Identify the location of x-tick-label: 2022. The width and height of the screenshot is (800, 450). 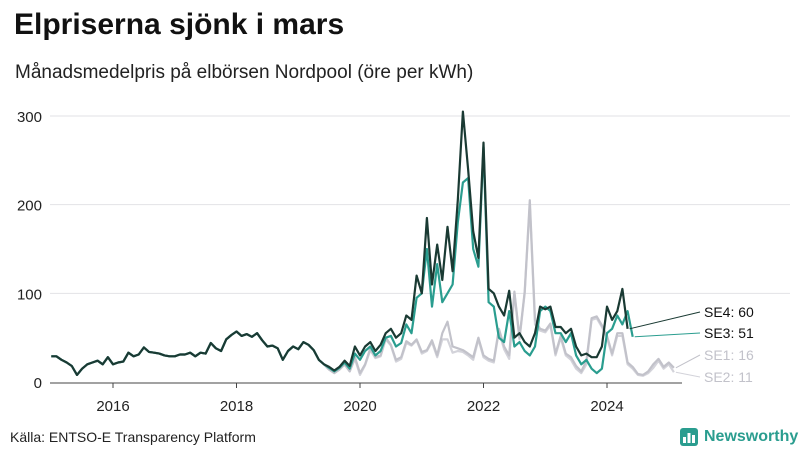
(483, 406).